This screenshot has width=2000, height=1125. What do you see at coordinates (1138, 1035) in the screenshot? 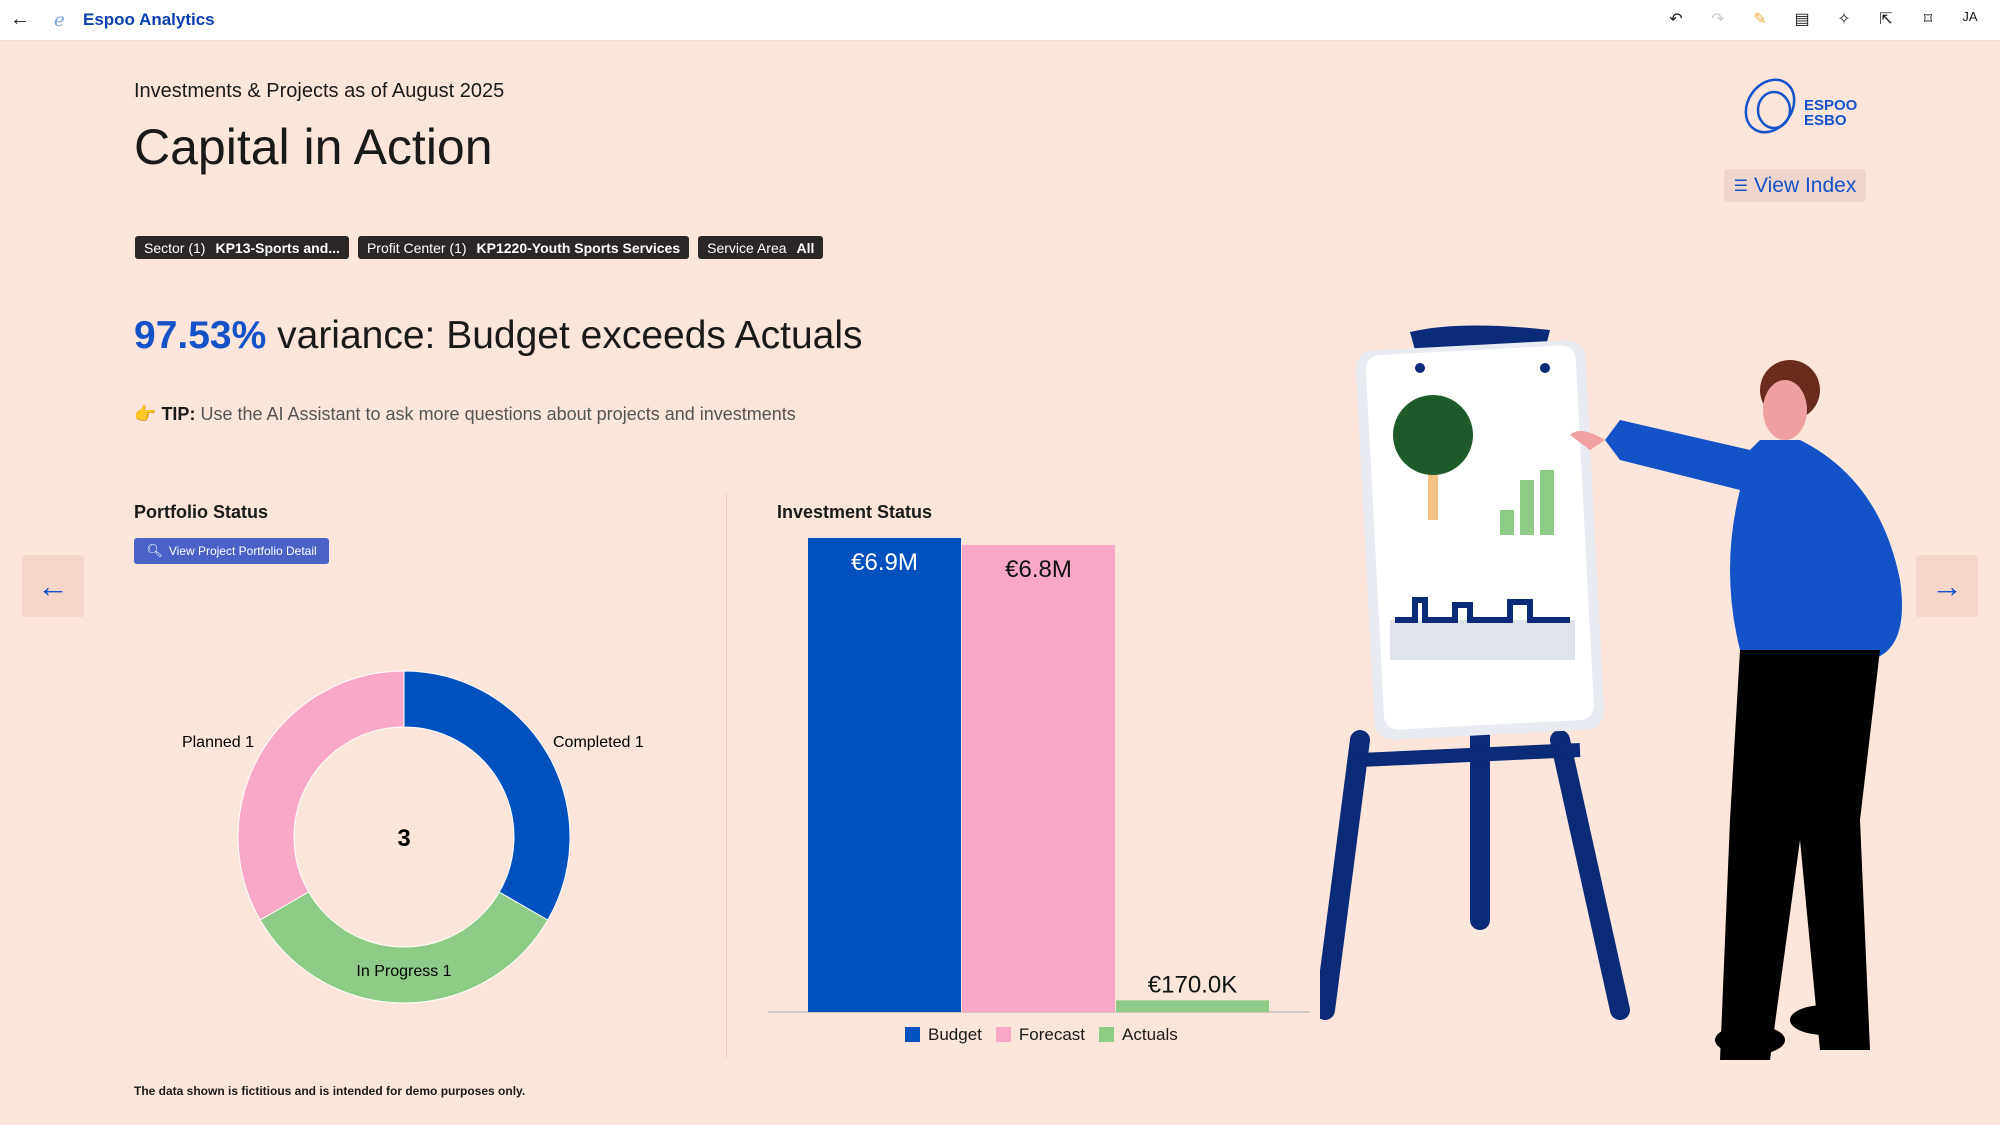
I see `legend-actuals: Actuals` at bounding box center [1138, 1035].